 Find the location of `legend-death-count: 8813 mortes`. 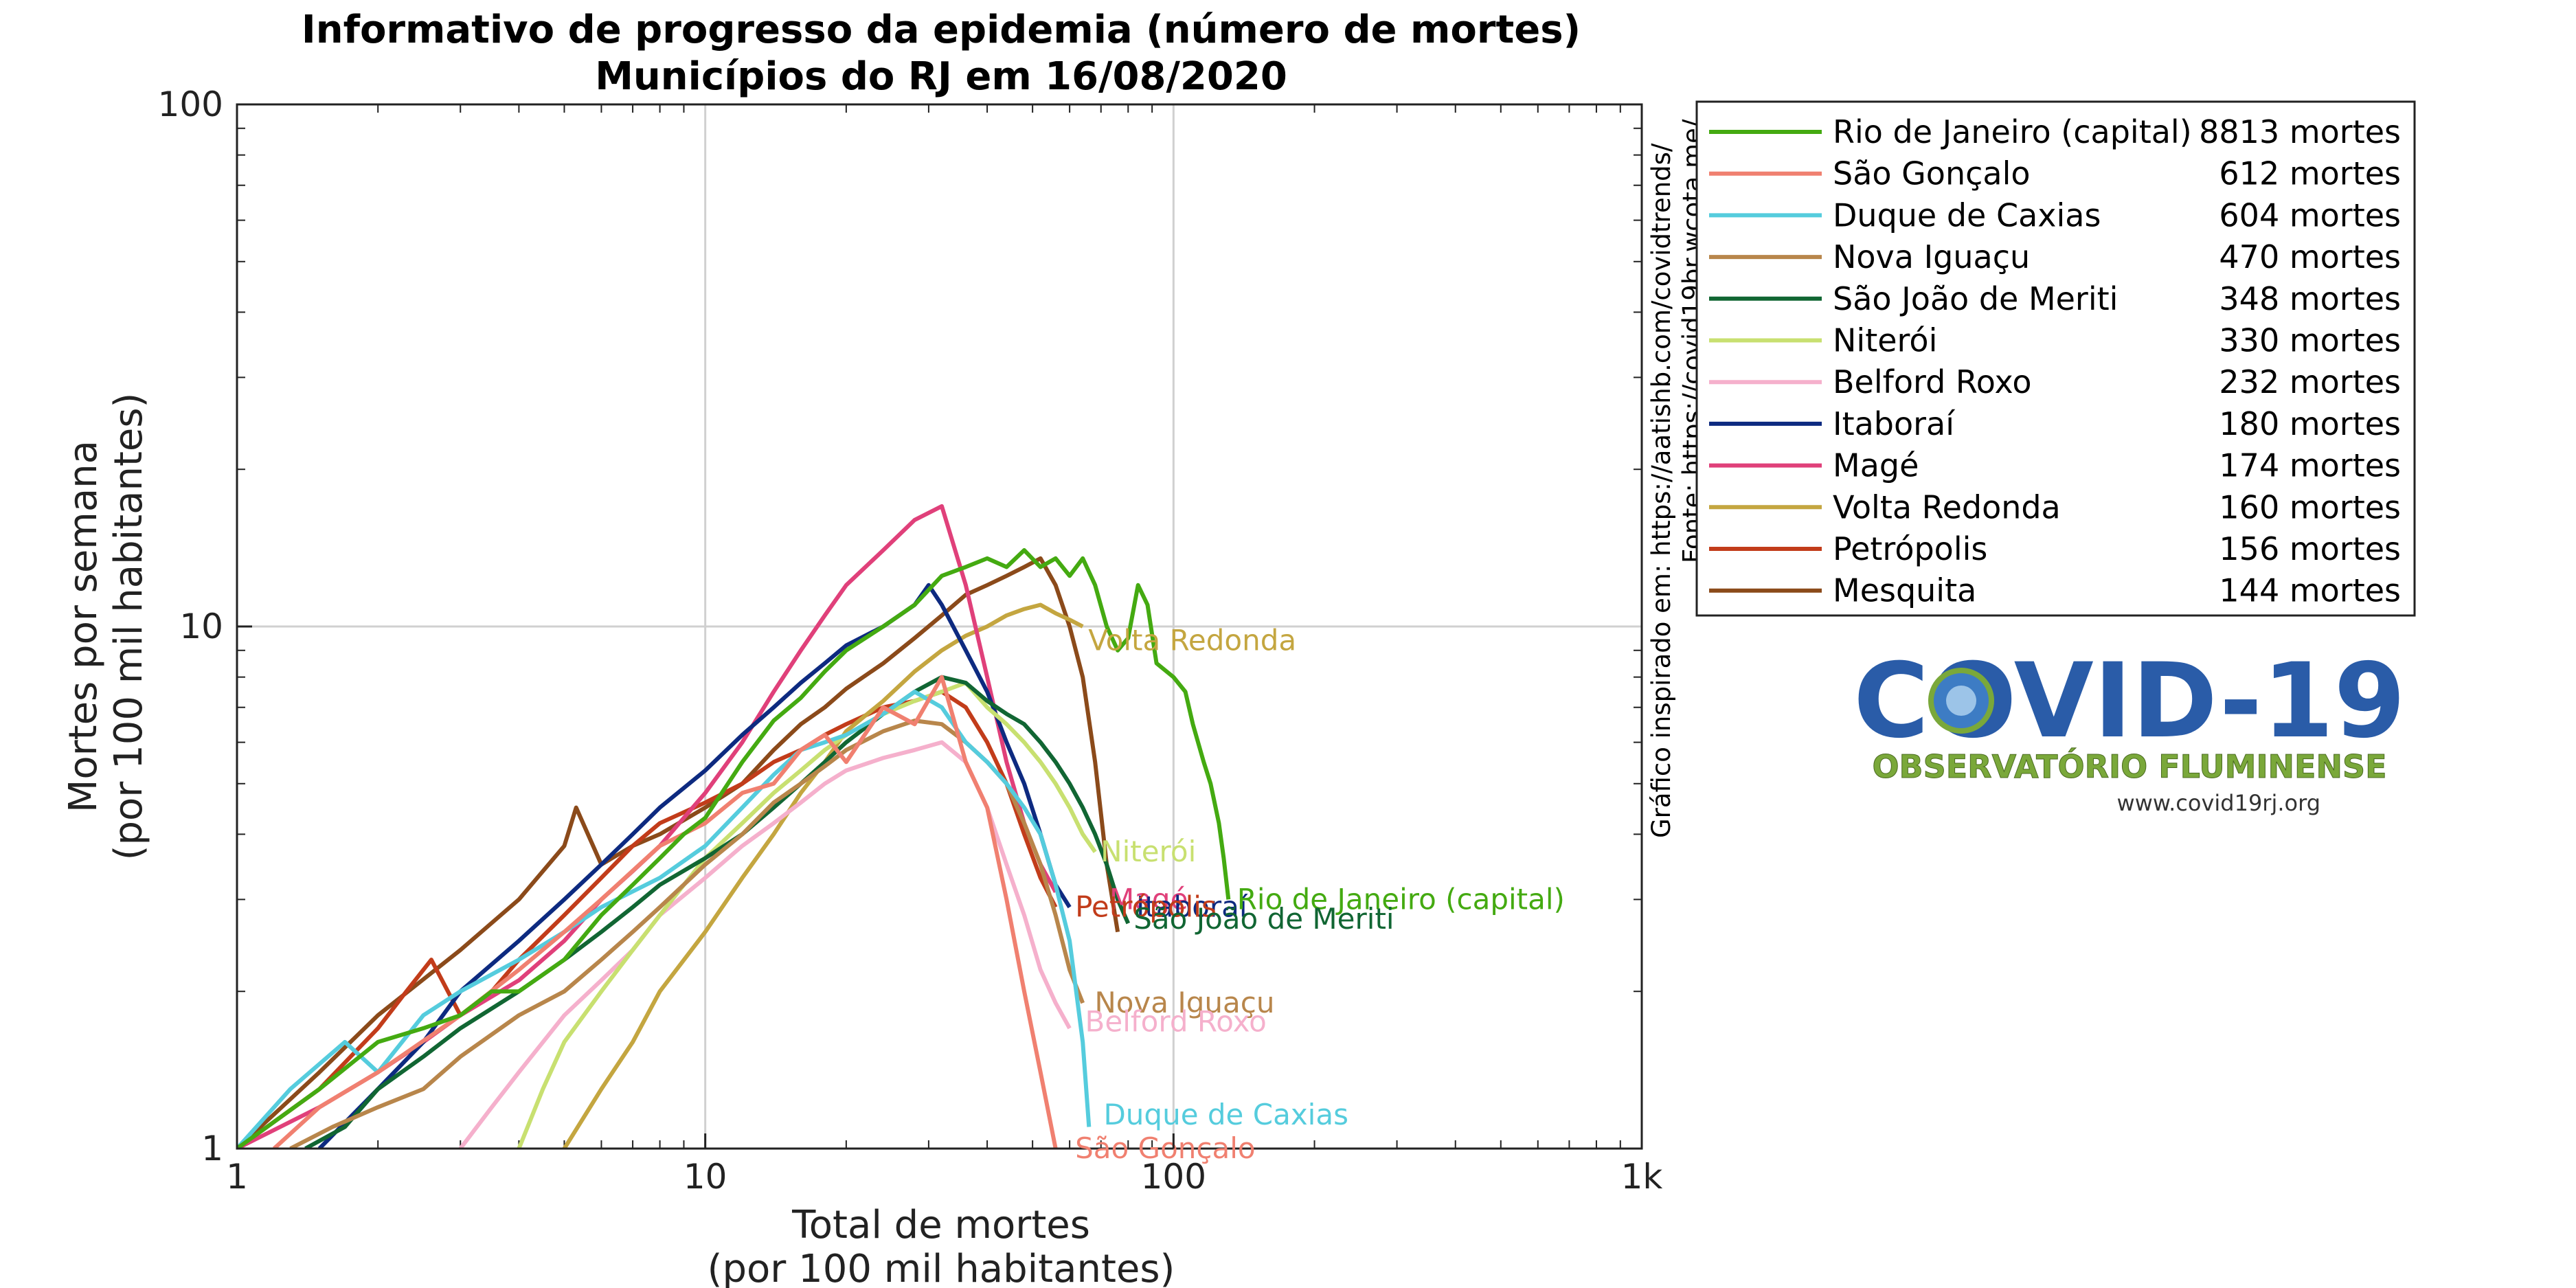

legend-death-count: 8813 mortes is located at coordinates (2300, 131).